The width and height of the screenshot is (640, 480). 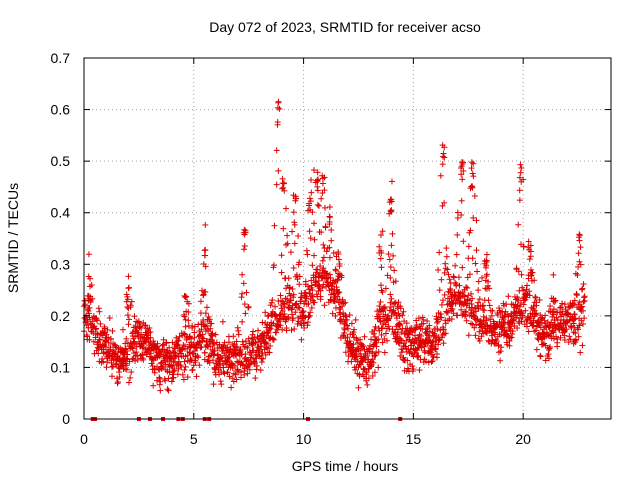 What do you see at coordinates (61, 316) in the screenshot?
I see `y-tick-label: 0.2` at bounding box center [61, 316].